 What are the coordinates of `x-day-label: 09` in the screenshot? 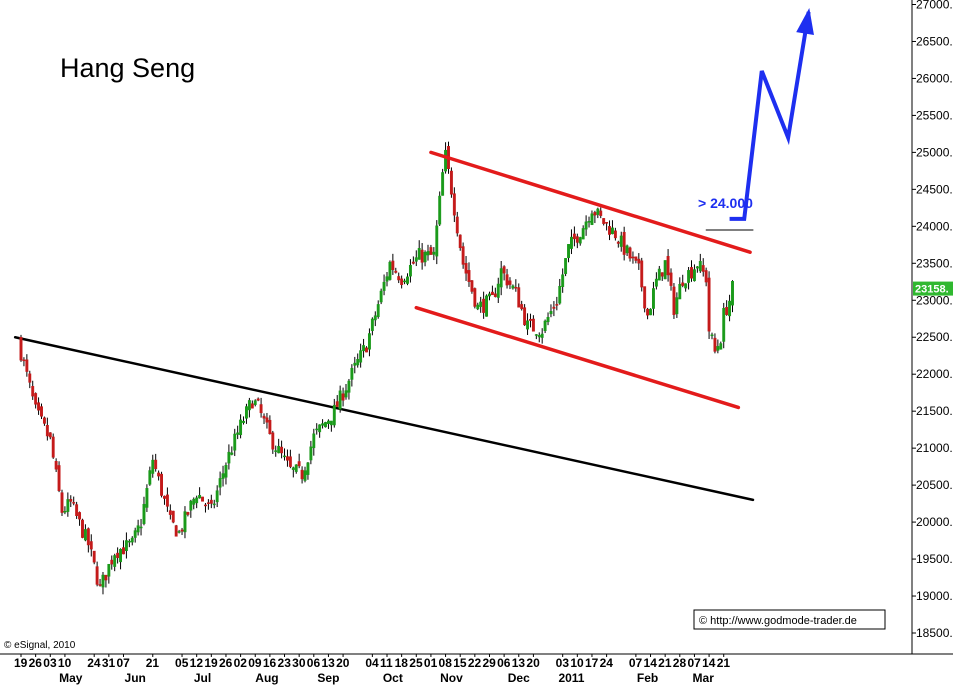 It's located at (255, 663).